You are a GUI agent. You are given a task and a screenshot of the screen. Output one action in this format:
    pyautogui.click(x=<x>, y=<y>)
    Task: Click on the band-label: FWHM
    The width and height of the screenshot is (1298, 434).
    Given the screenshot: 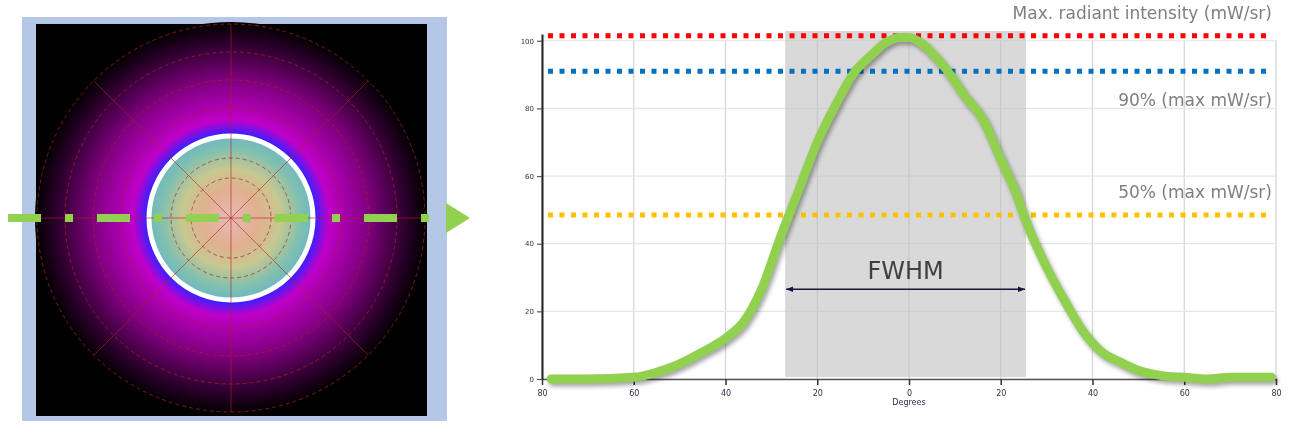 What is the action you would take?
    pyautogui.click(x=905, y=270)
    